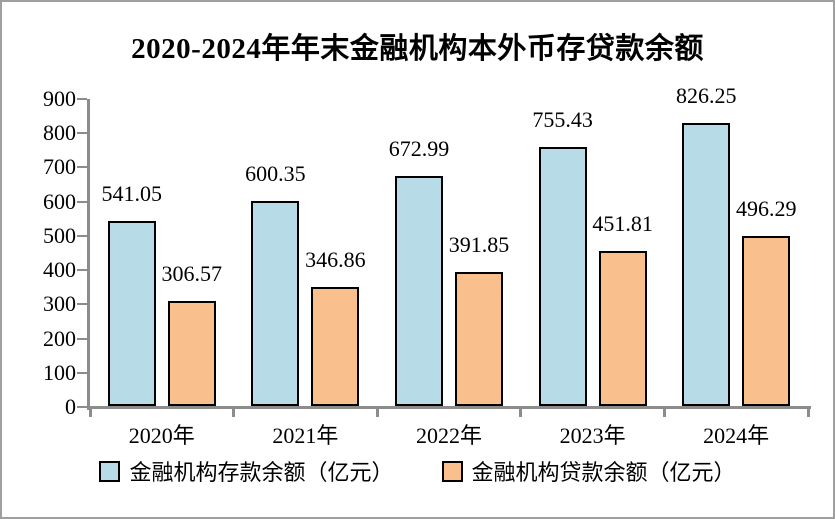 This screenshot has width=835, height=519. I want to click on y-axis-line, so click(88, 254).